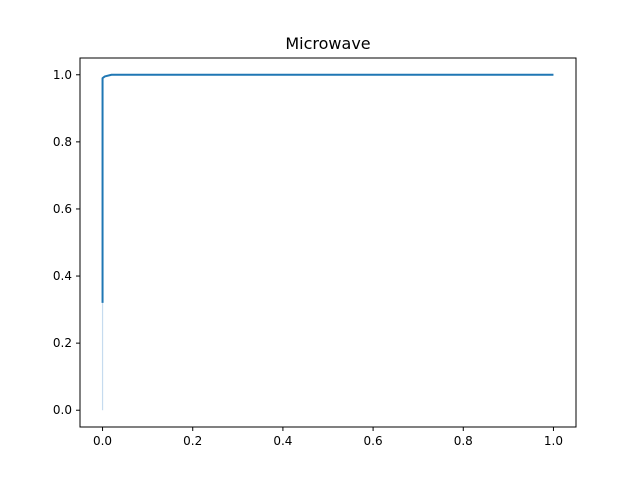 Image resolution: width=640 pixels, height=480 pixels. Describe the element at coordinates (102, 441) in the screenshot. I see `x-tick-label: 0.0` at that location.